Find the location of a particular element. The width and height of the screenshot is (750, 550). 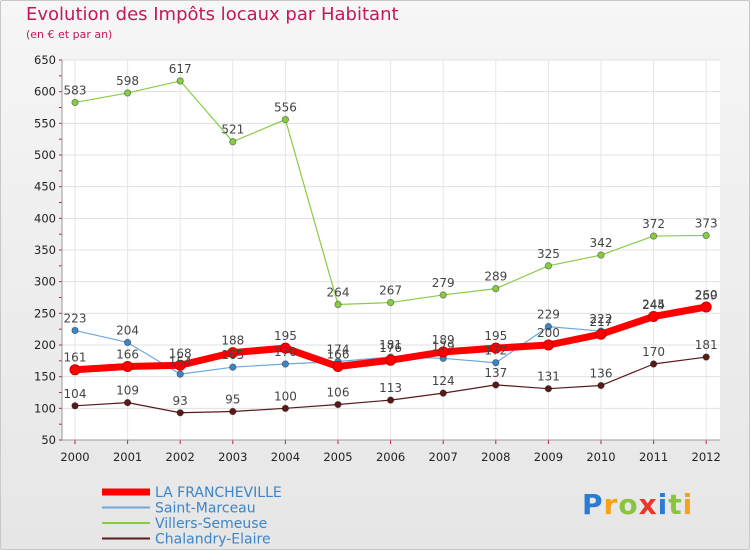

x-tick-label: 2009 is located at coordinates (548, 457).